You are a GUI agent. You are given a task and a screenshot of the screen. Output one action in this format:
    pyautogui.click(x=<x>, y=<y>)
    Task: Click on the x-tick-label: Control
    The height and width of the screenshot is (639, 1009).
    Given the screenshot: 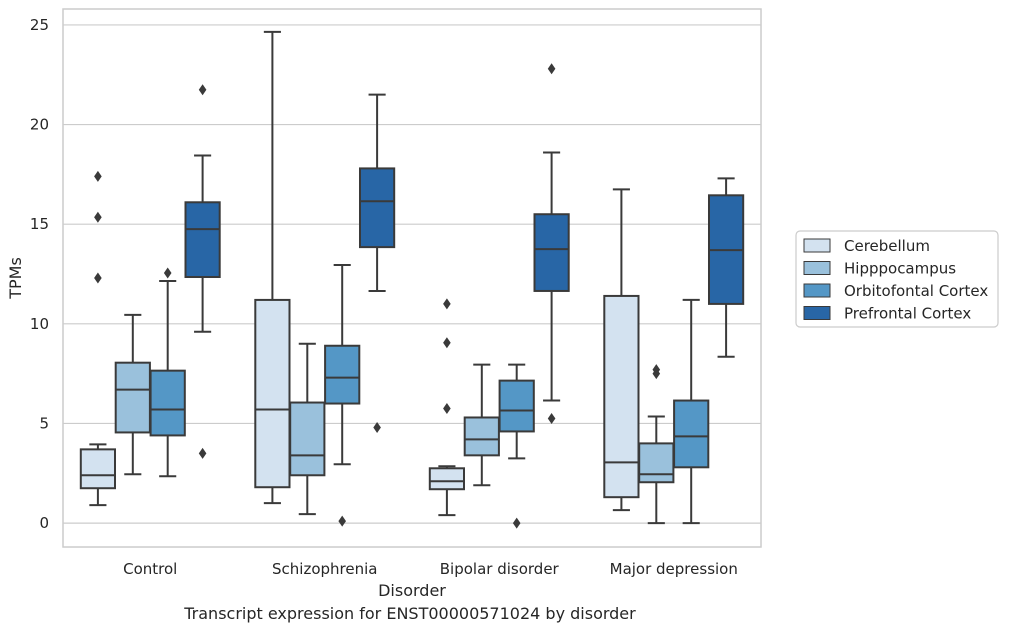 What is the action you would take?
    pyautogui.click(x=150, y=569)
    